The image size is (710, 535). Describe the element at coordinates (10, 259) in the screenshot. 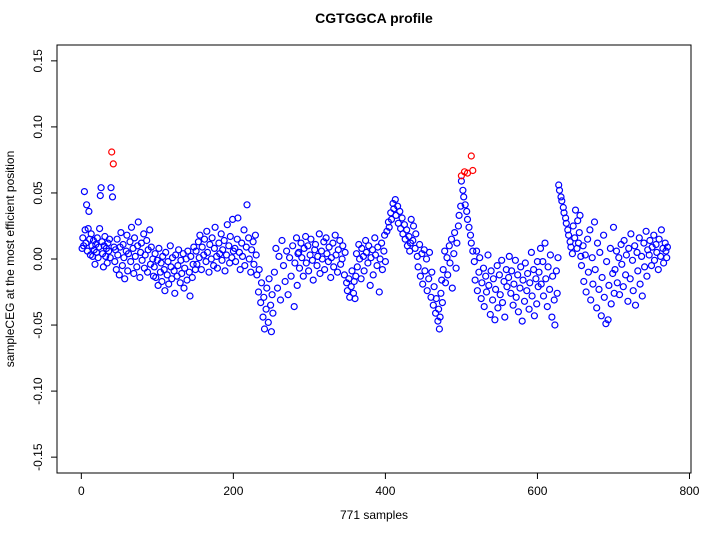

I see `y-axis-label: sampleCEG at the most efficient position` at that location.